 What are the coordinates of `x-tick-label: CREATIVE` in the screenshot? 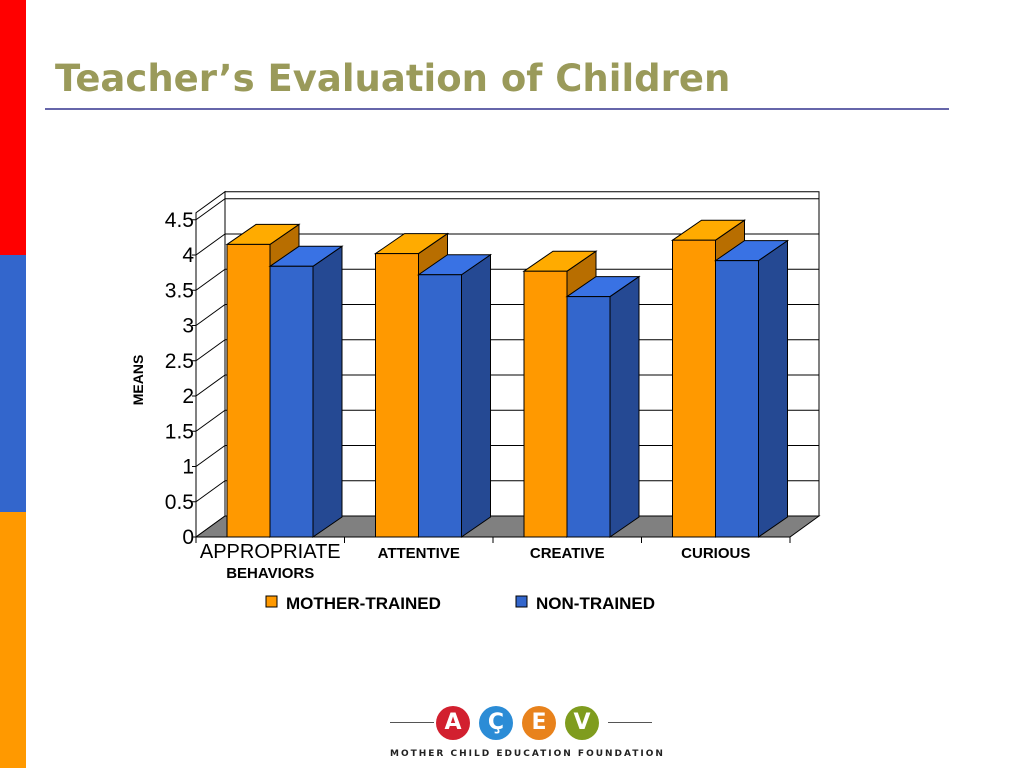 It's located at (567, 553).